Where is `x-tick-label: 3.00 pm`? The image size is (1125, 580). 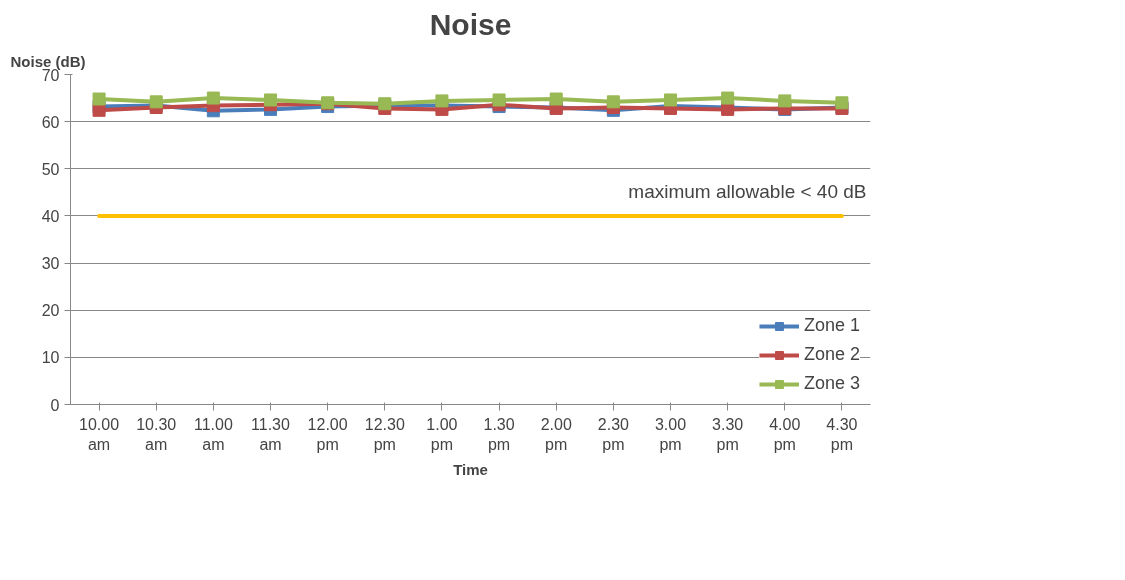 x-tick-label: 3.00 pm is located at coordinates (670, 434).